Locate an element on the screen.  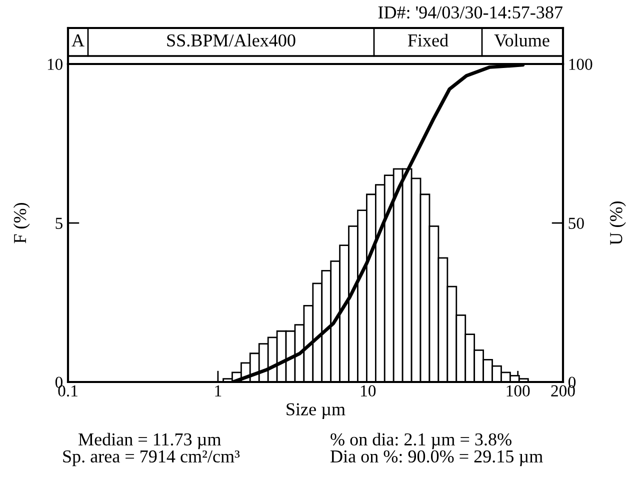
text: ID#: '94/03/30-14:57-387 is located at coordinates (470, 12).